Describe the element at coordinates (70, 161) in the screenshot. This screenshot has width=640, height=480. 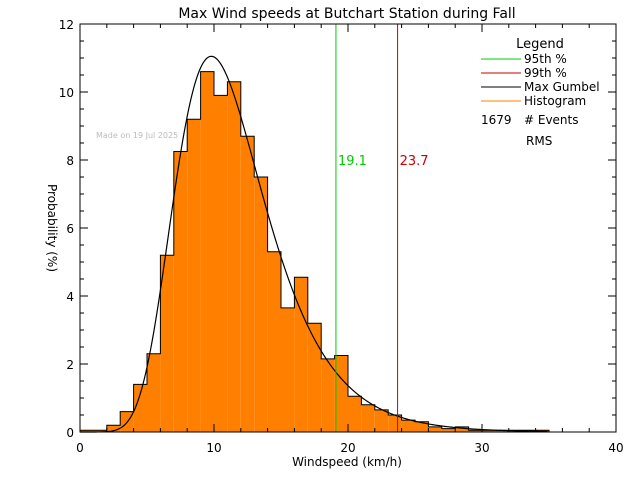
I see `y-tick-label: 8` at that location.